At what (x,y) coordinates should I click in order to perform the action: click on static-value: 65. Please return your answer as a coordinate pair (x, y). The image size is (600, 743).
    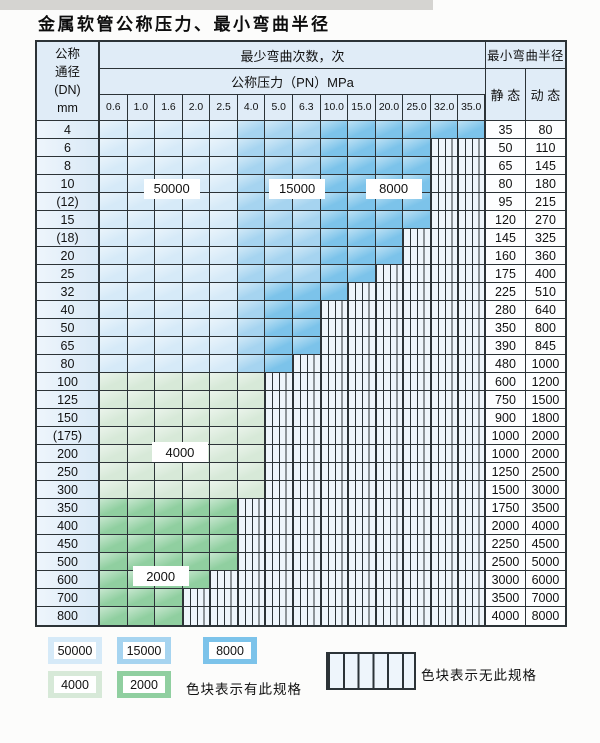
    Looking at the image, I should click on (505, 166).